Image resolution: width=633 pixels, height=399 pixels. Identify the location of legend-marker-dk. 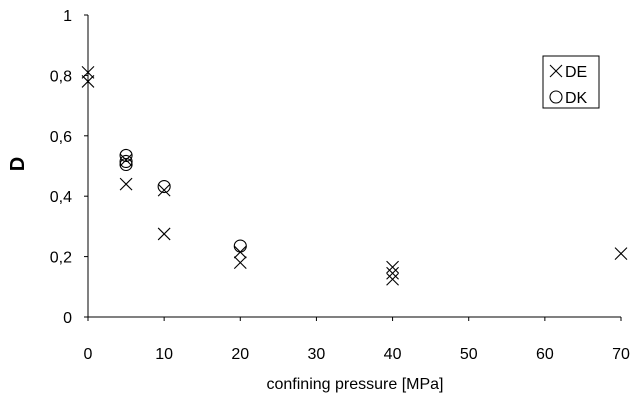
(556, 97).